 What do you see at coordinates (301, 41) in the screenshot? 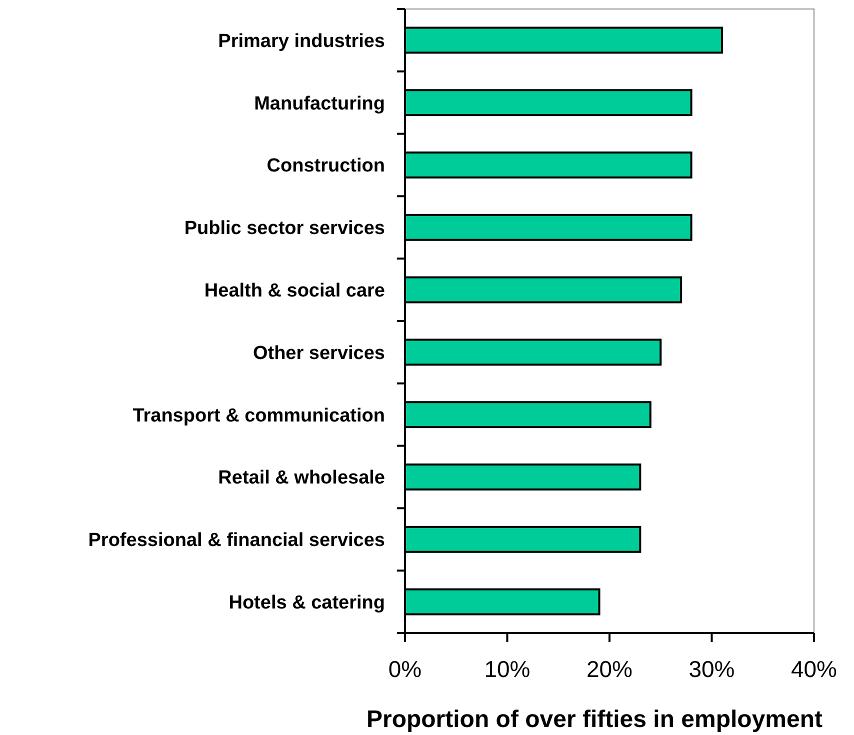
I see `y-tick-label: Primary industries` at bounding box center [301, 41].